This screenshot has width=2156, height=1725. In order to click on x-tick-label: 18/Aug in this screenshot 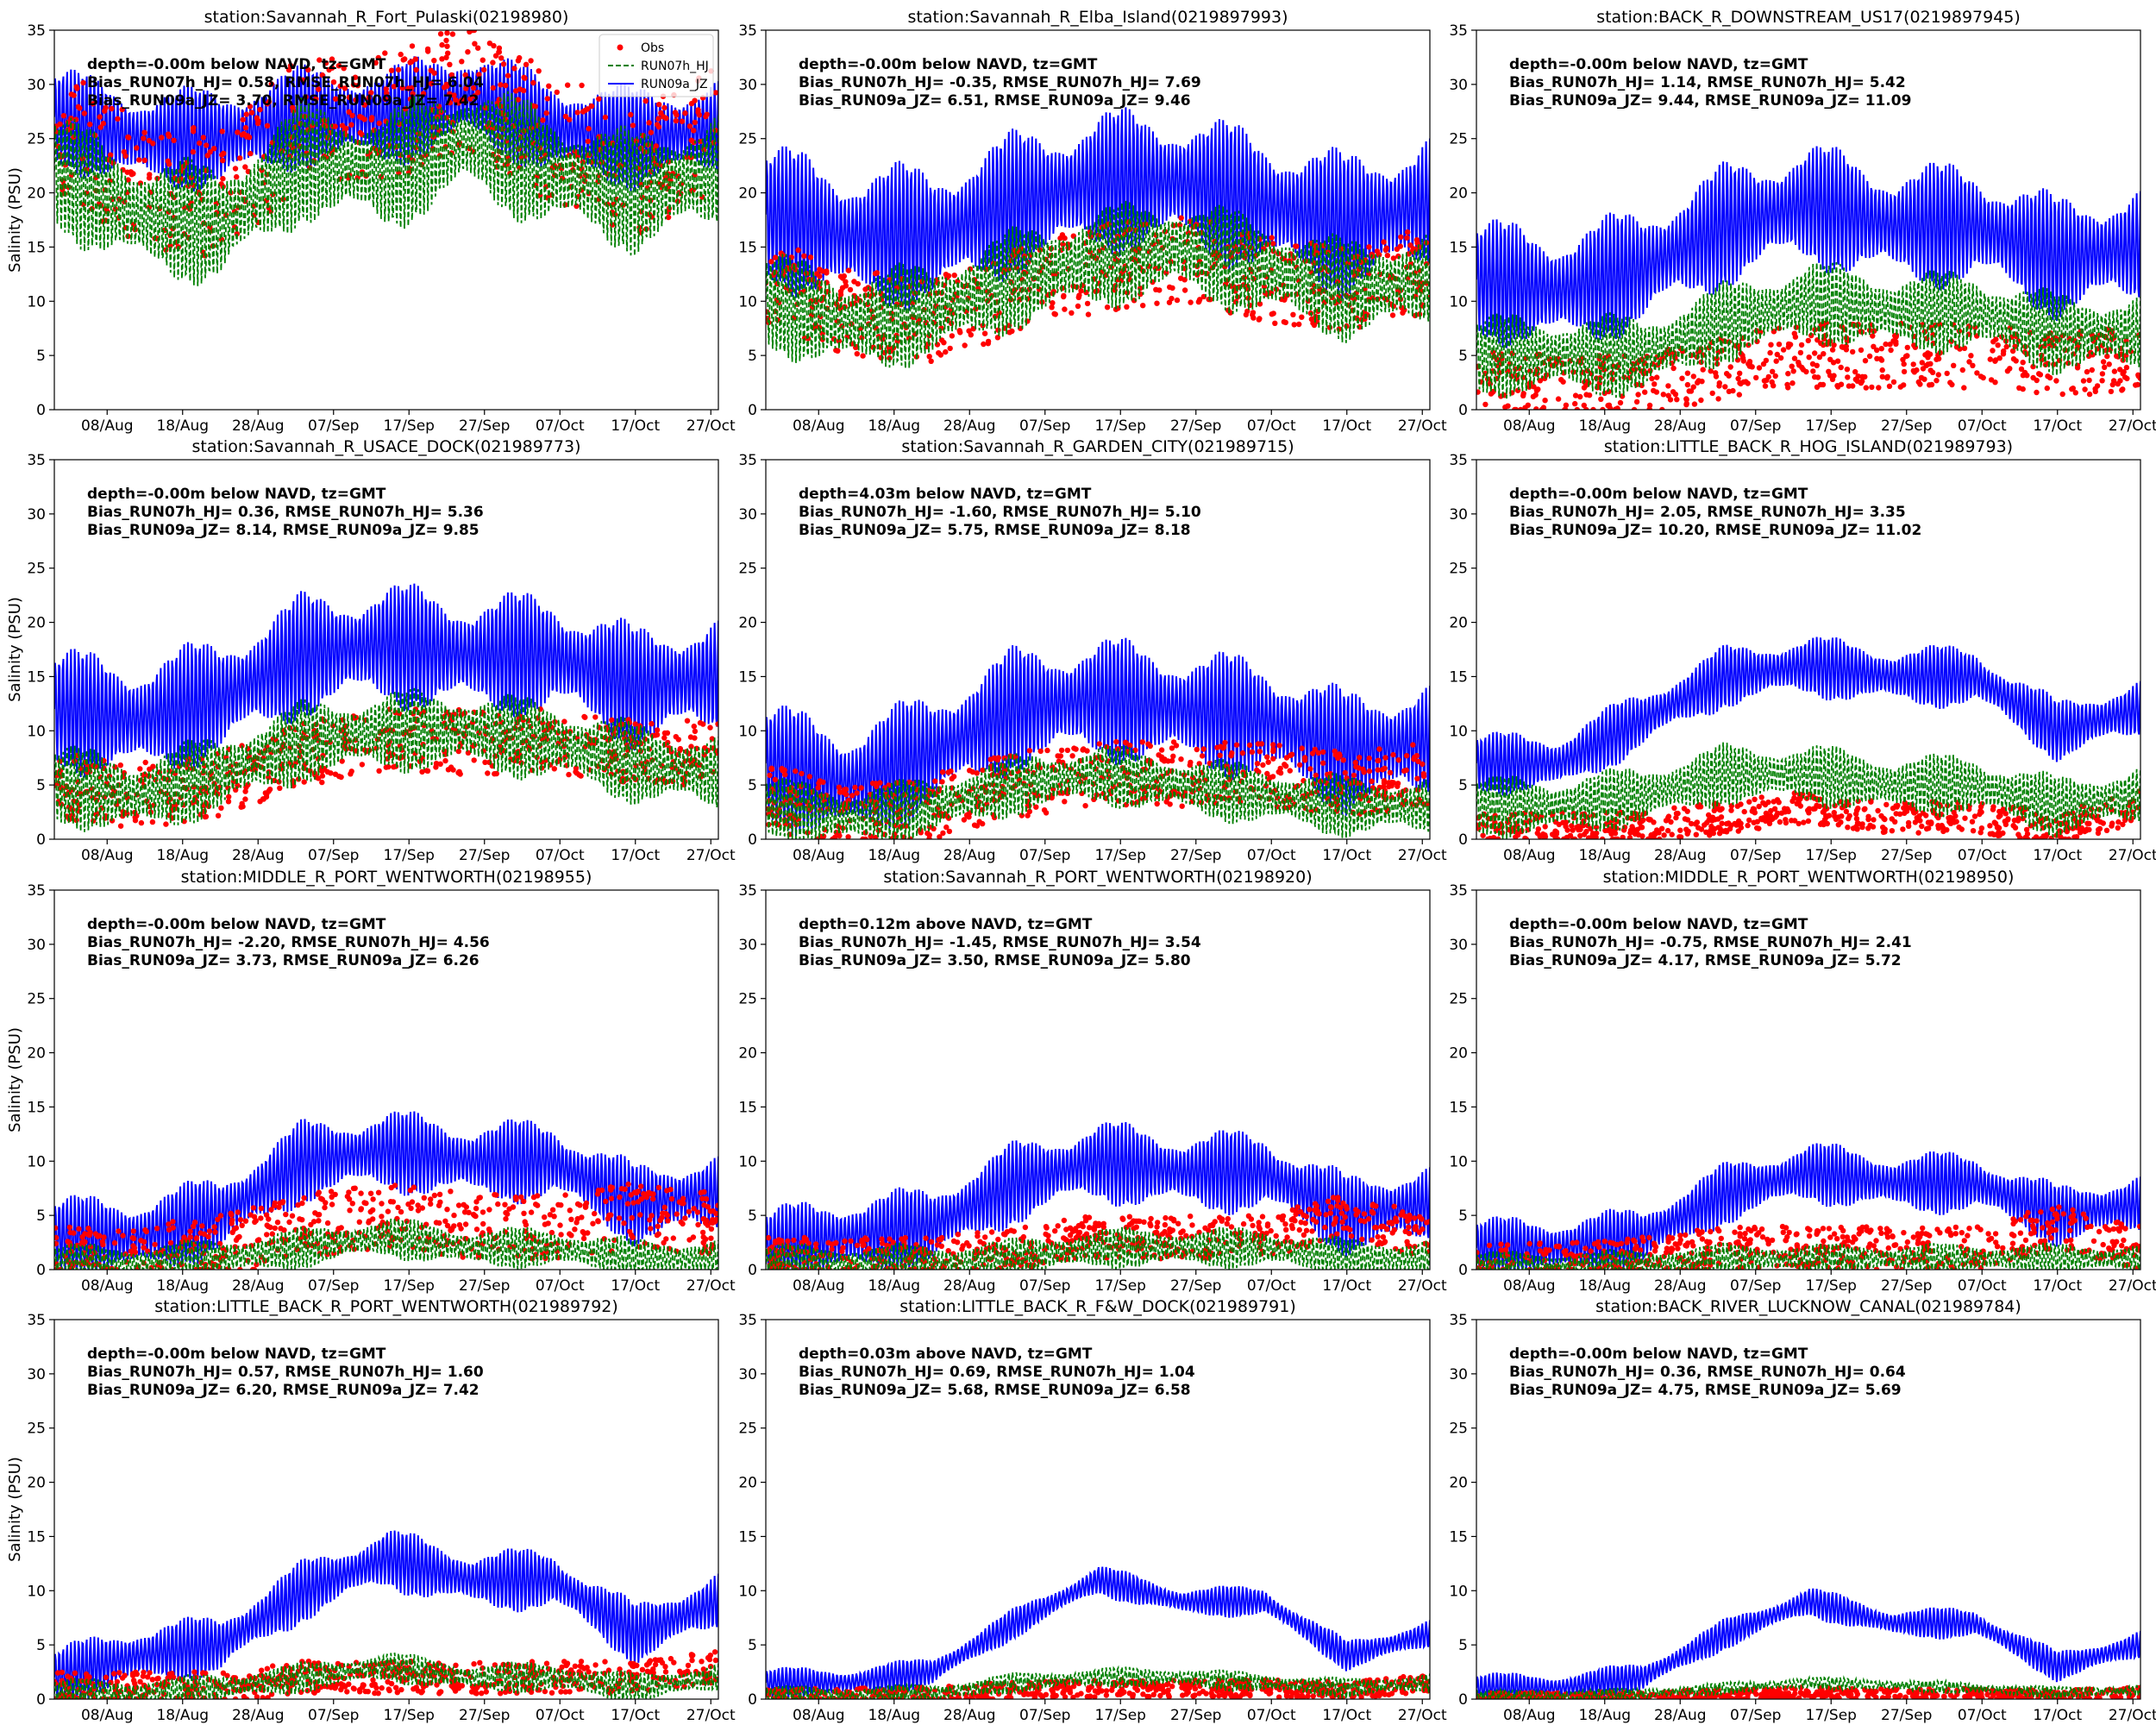, I will do `click(1604, 426)`.